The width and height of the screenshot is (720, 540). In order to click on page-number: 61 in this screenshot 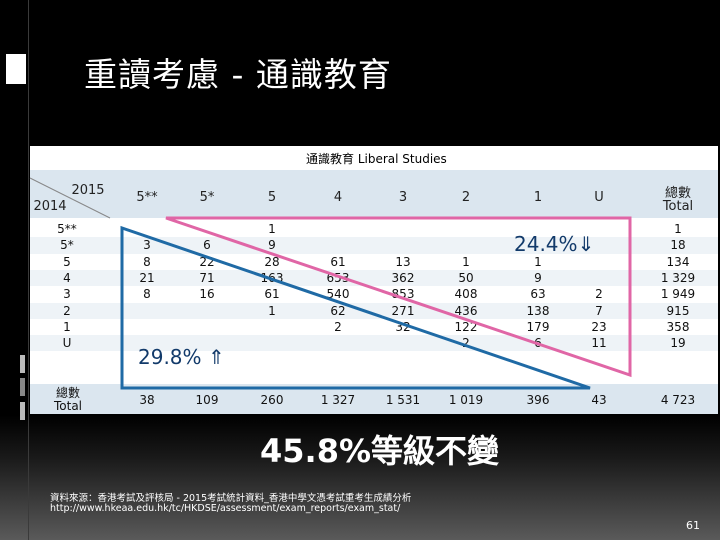, I will do `click(693, 525)`.